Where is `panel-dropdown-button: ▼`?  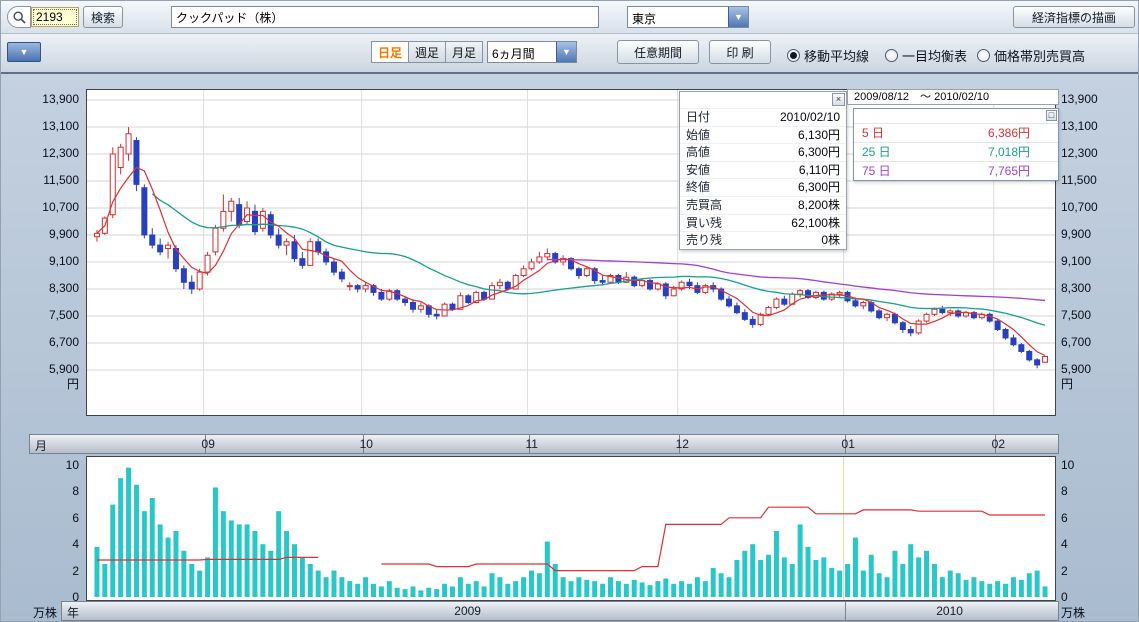
panel-dropdown-button: ▼ is located at coordinates (24, 52).